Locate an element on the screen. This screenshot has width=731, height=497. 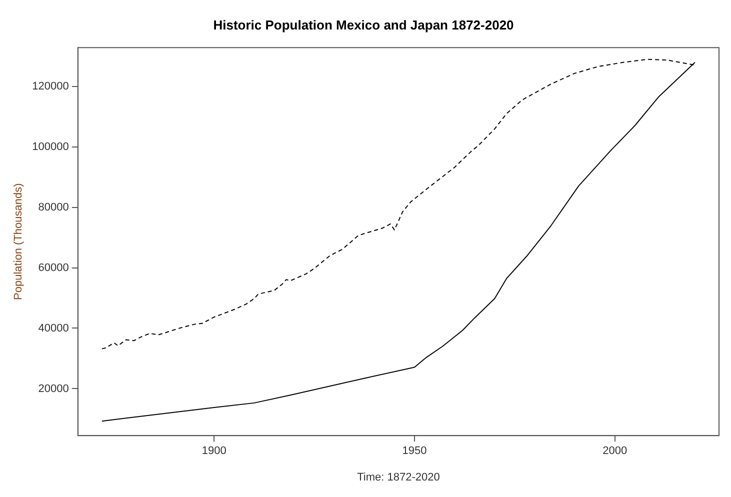
y-tick-label: 40000 is located at coordinates (53, 328).